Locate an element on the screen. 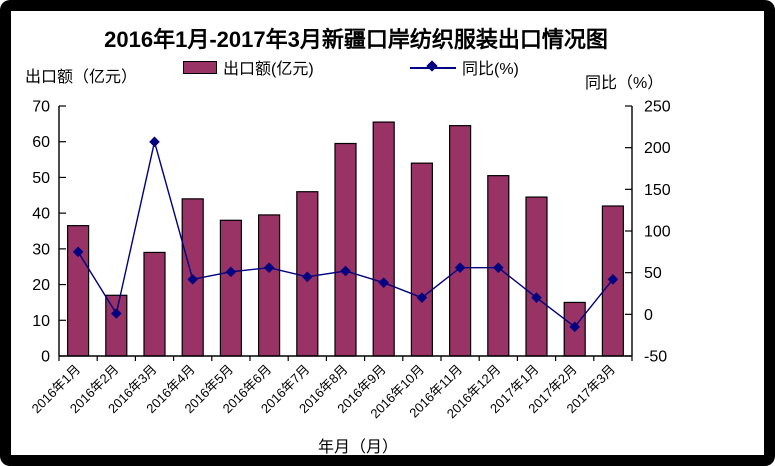  right-tick-label: 200 is located at coordinates (657, 148).